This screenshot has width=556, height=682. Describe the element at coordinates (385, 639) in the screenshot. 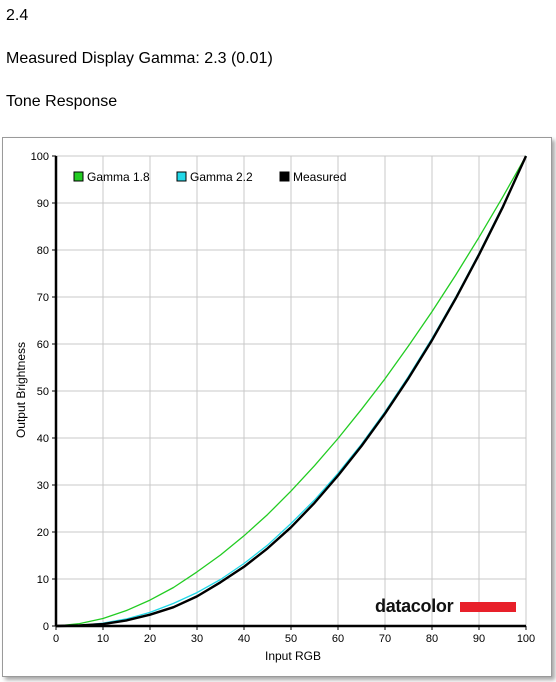

I see `x-tick-label: 70` at that location.